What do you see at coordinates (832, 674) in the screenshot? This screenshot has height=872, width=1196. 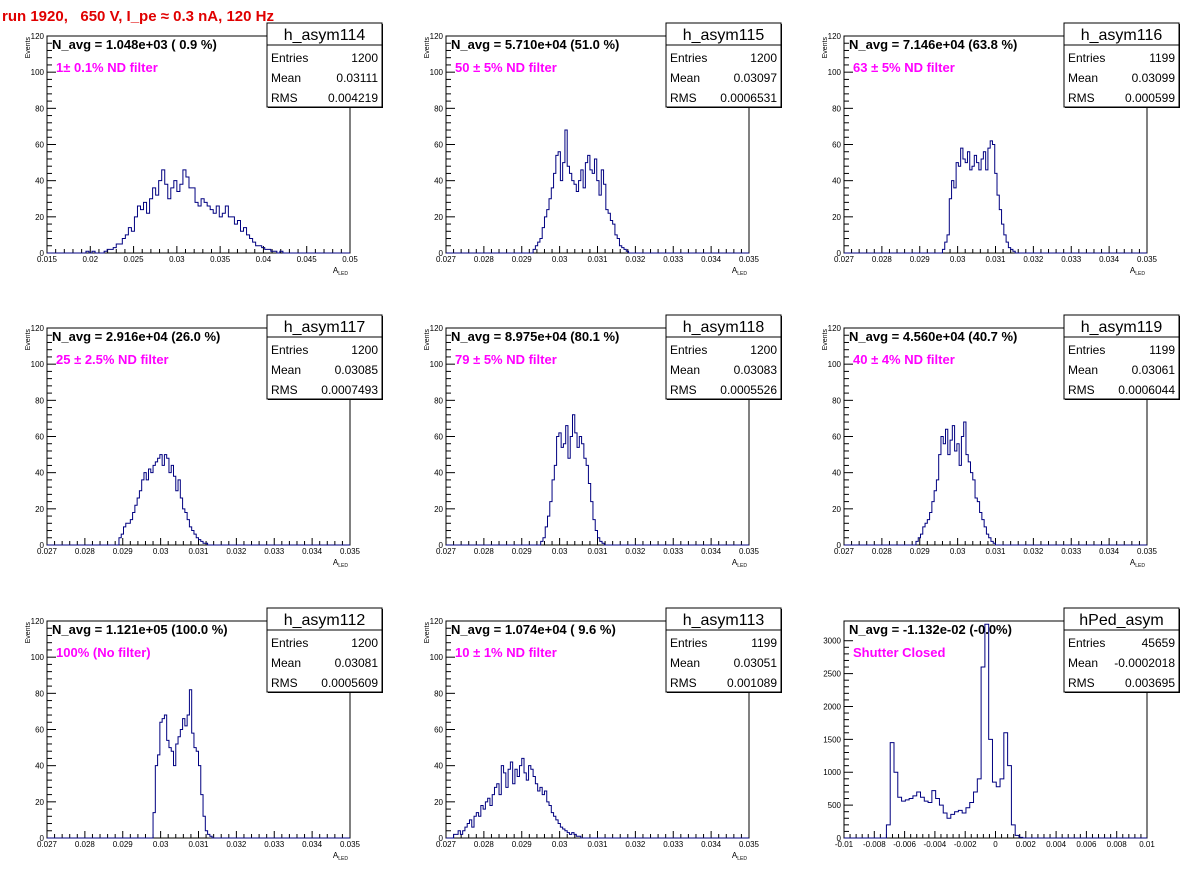 I see `y-tick-label: 2500` at bounding box center [832, 674].